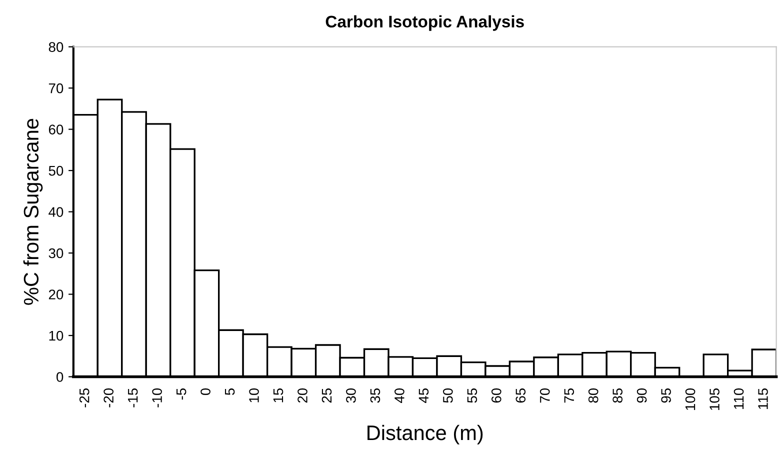 Image resolution: width=781 pixels, height=468 pixels. I want to click on x-tick-label: 40, so click(399, 395).